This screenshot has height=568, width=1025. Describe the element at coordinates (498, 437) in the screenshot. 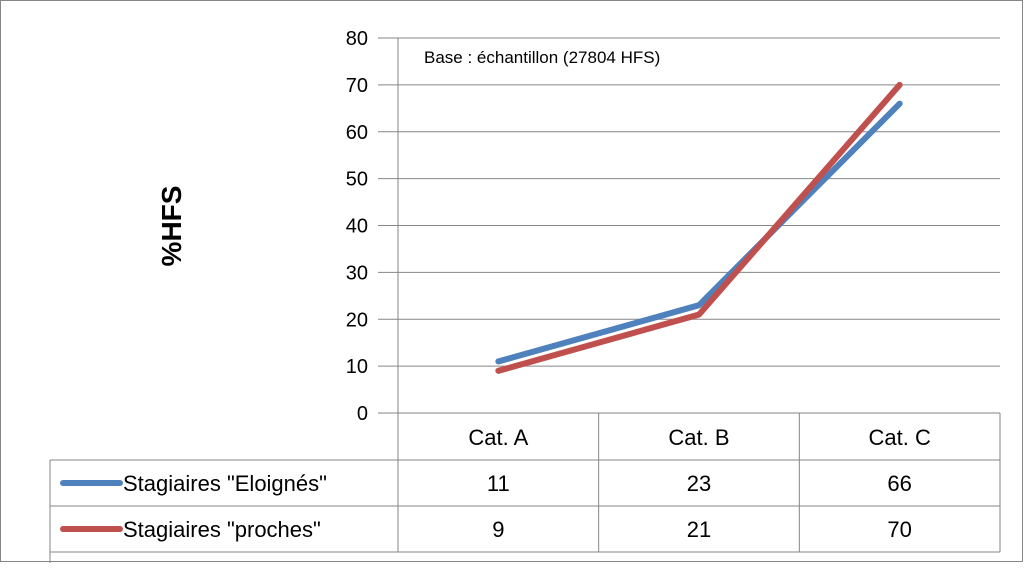

I see `category-label: Cat. A` at that location.